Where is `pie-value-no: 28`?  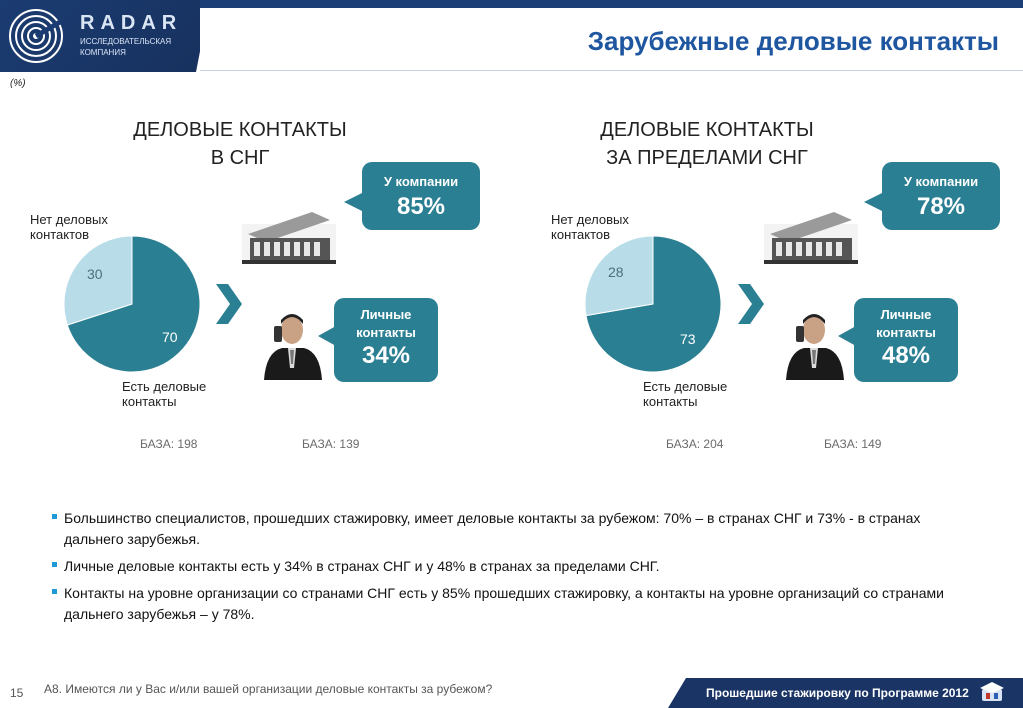 pie-value-no: 28 is located at coordinates (616, 272).